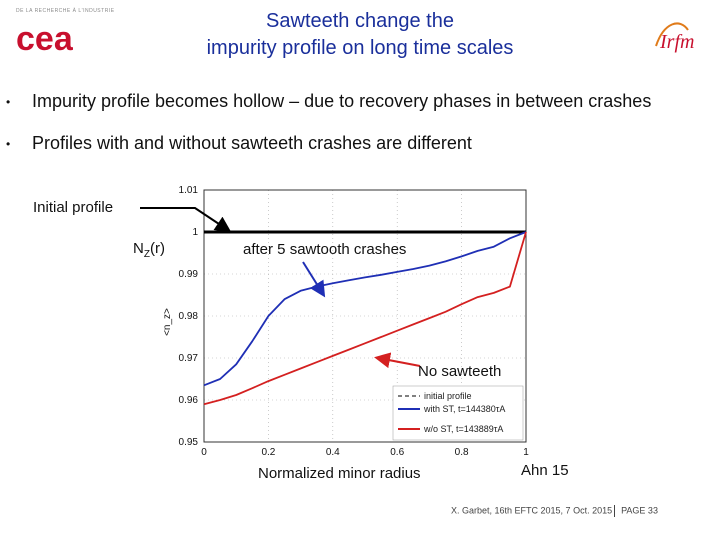 This screenshot has height=540, width=720. I want to click on irfm-logo: Irfm, so click(681, 36).